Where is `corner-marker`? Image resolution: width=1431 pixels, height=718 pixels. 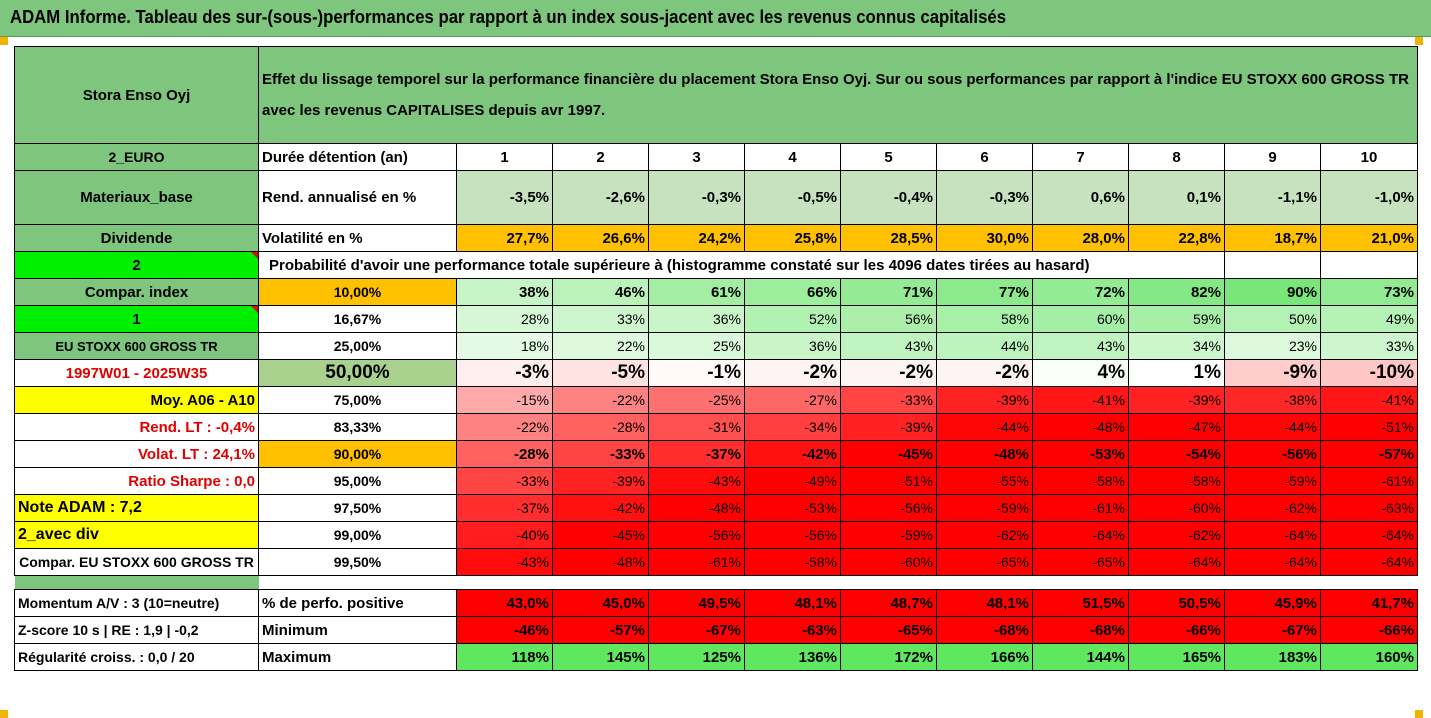 corner-marker is located at coordinates (4, 41).